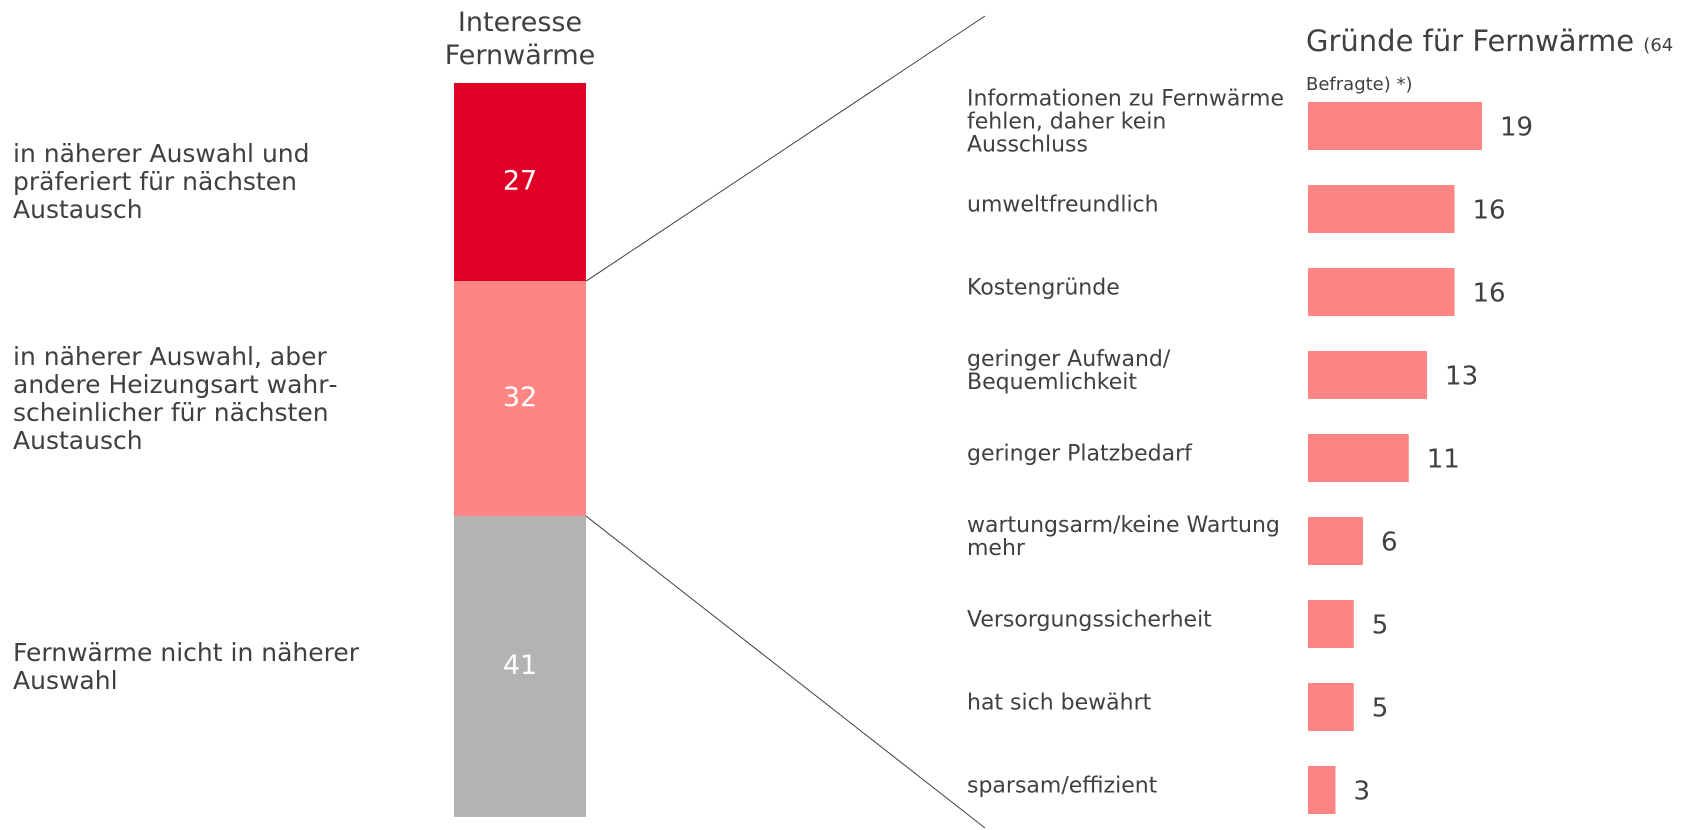  I want to click on bar-title: Gründe für Fernwärme (64 Befragte) *), so click(1501, 63).